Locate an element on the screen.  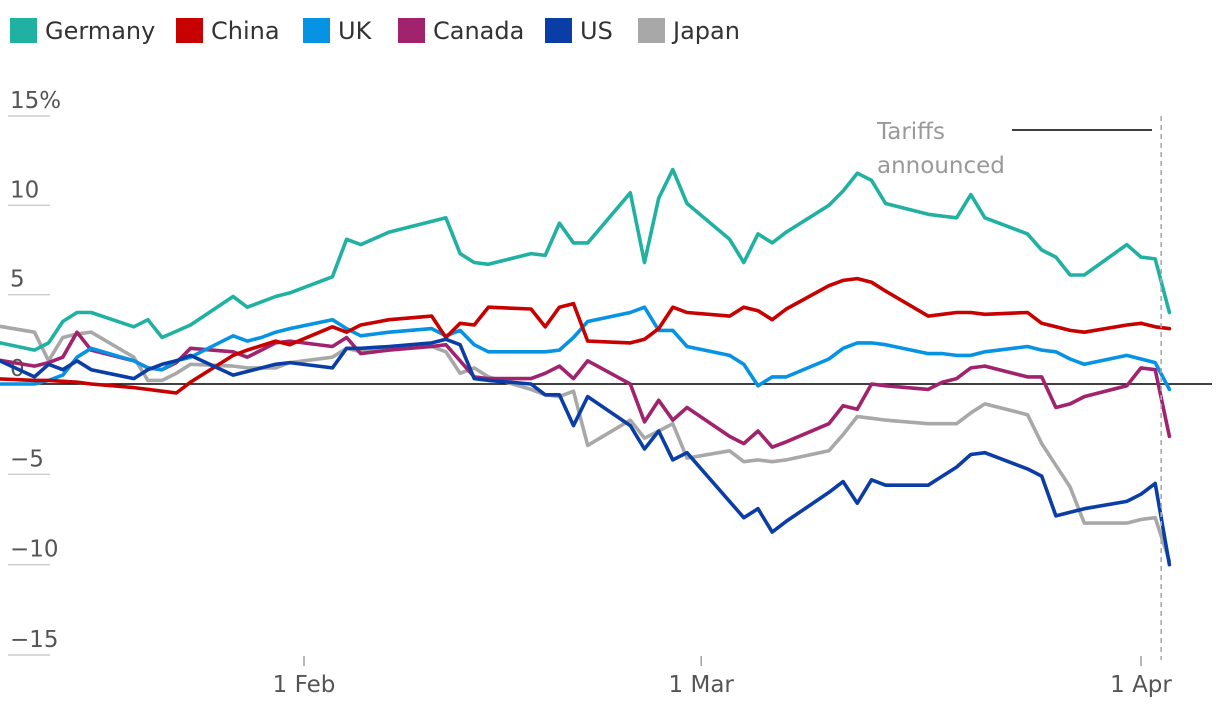
legend-label: Japan is located at coordinates (705, 31).